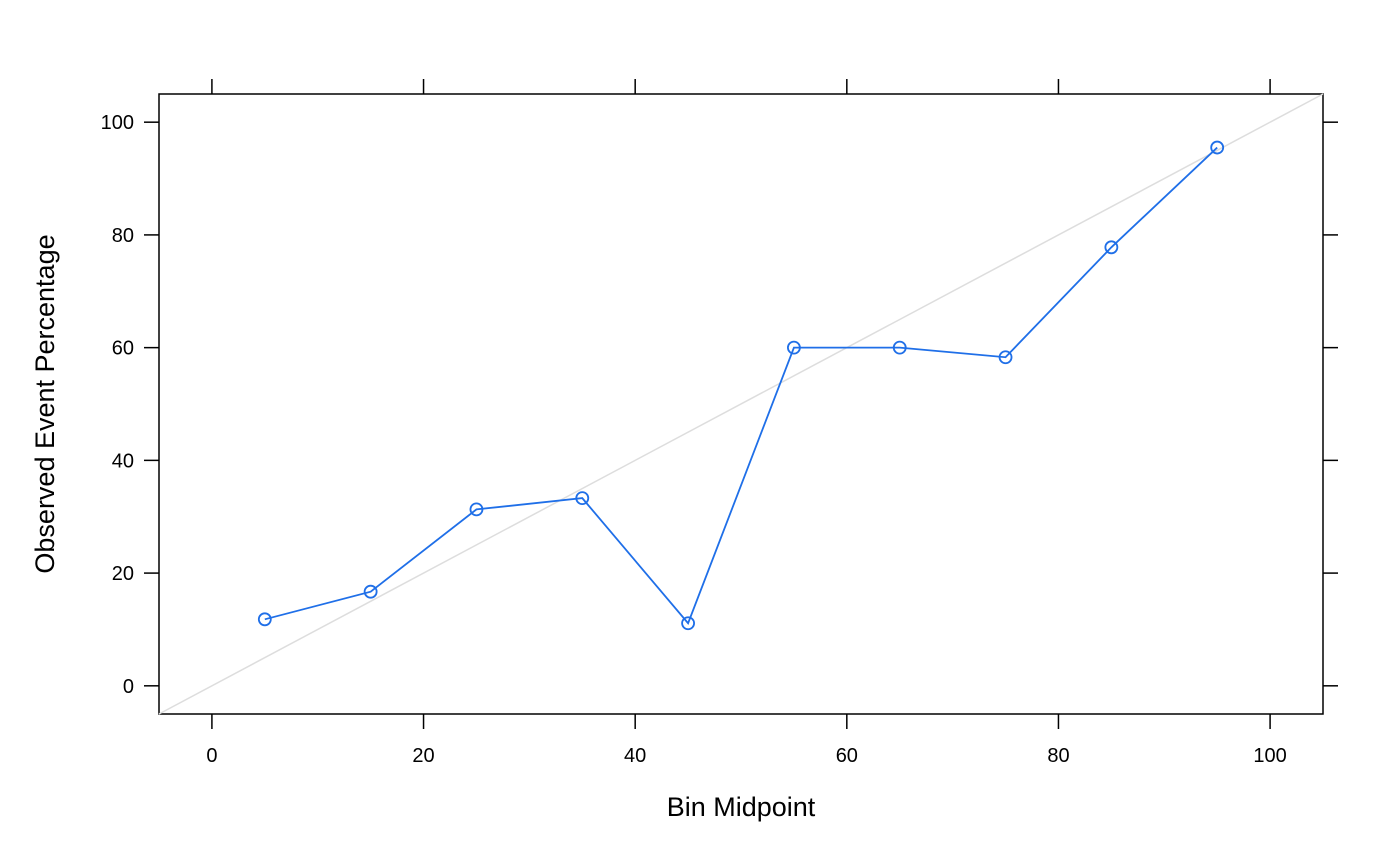 This screenshot has height=865, width=1400. What do you see at coordinates (123, 236) in the screenshot?
I see `y-tick-label: 80` at bounding box center [123, 236].